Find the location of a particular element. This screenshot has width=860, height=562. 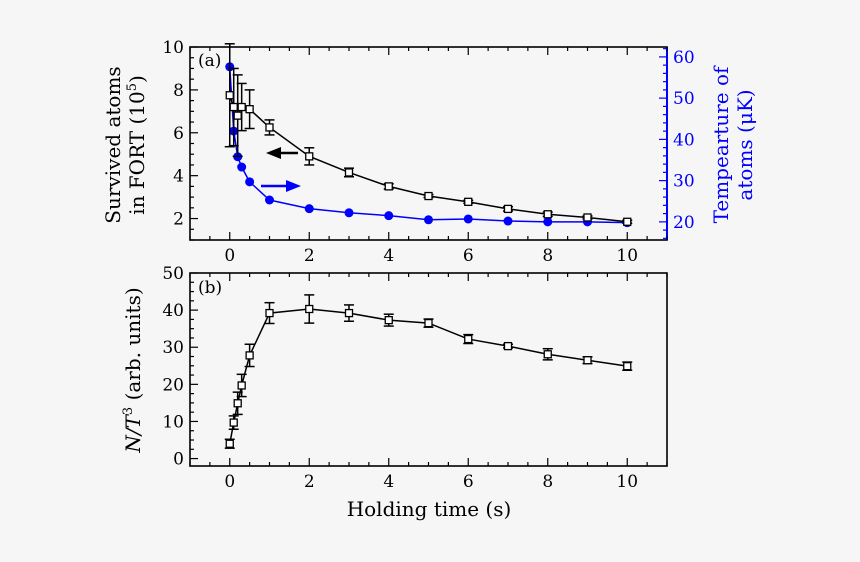

y-tick-label: 6 is located at coordinates (178, 134).